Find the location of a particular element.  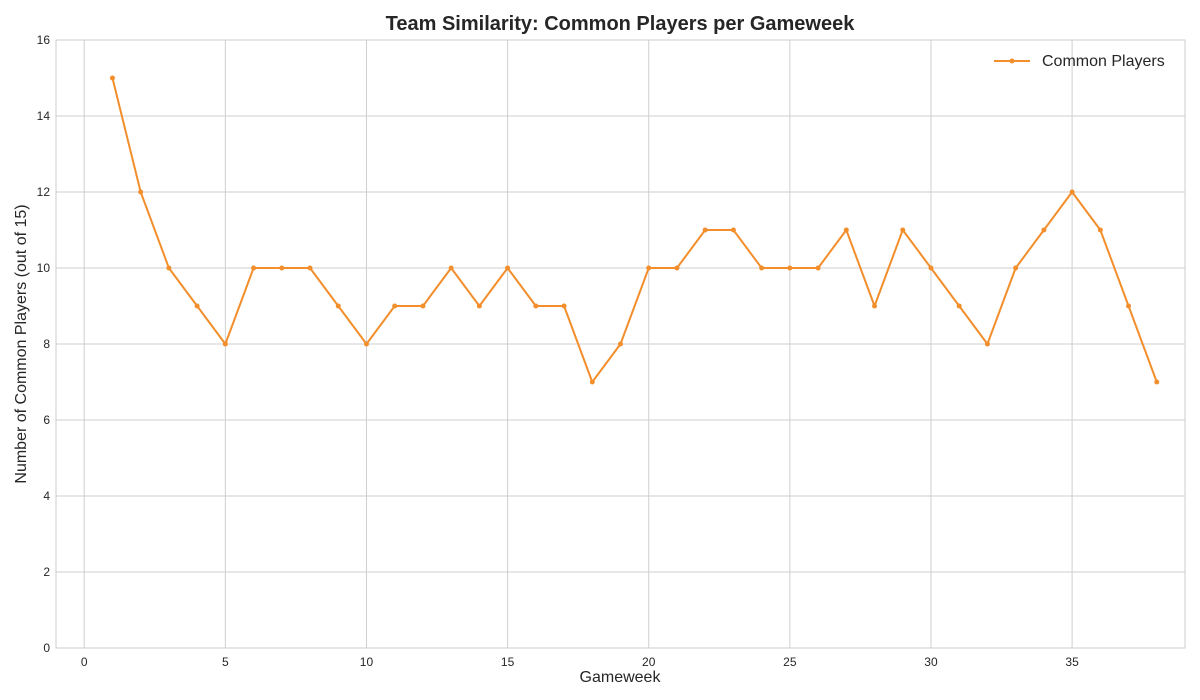

x-axis-ticks: 0 5 10 15 20 25 30 35 is located at coordinates (580, 662).